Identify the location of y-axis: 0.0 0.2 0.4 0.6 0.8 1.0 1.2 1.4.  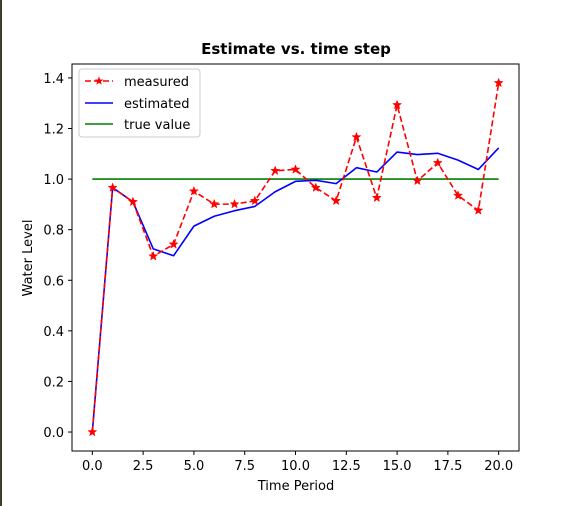
(57, 256).